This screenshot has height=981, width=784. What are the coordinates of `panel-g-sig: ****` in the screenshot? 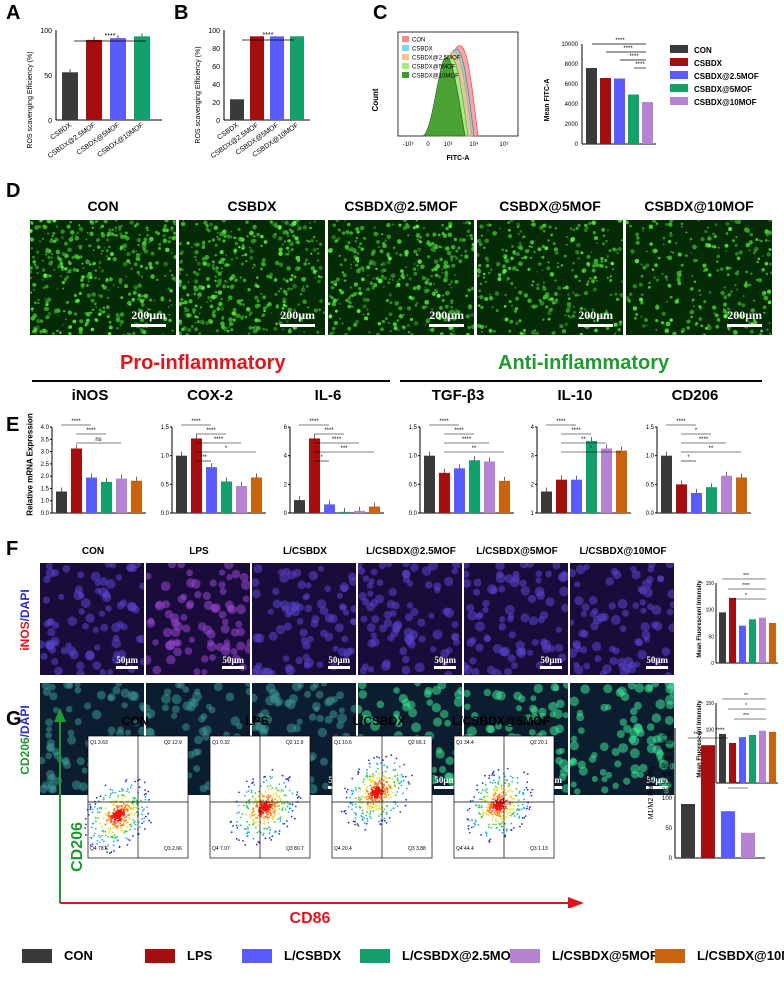 It's located at (720, 731).